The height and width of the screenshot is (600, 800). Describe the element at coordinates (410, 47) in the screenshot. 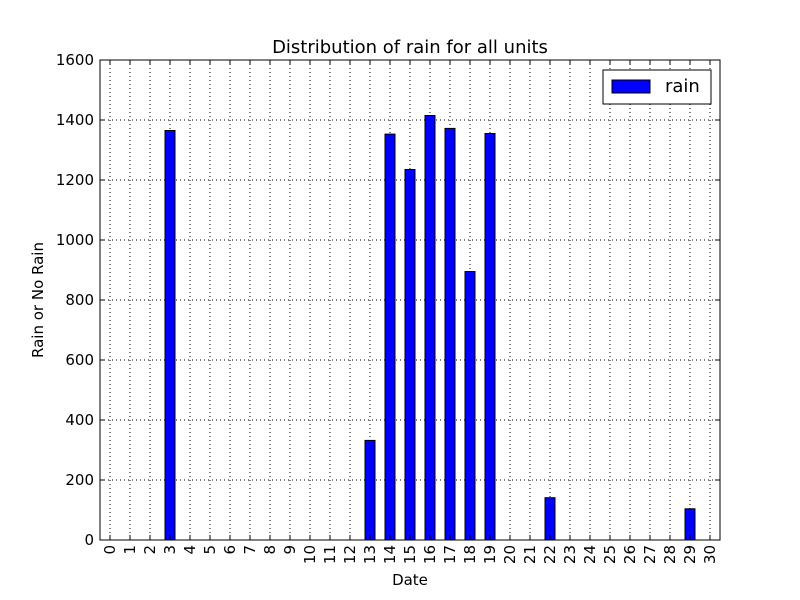

I see `chart-title: Distribution of rain for all units` at that location.